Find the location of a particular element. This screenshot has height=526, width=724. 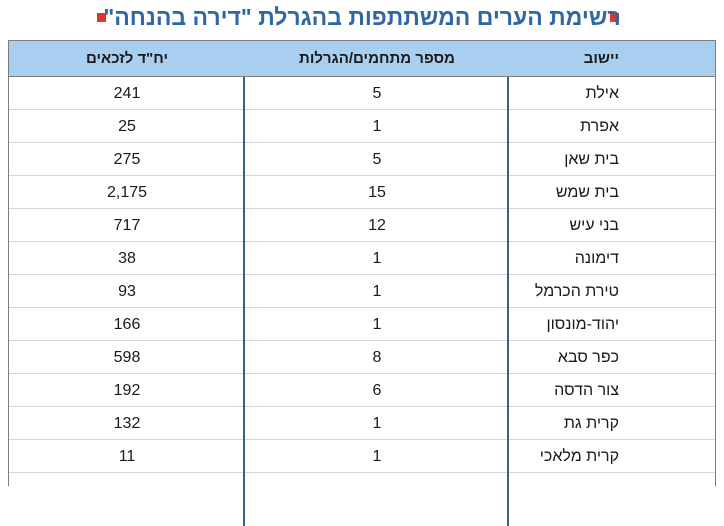

units-cell: 717 is located at coordinates (127, 225).